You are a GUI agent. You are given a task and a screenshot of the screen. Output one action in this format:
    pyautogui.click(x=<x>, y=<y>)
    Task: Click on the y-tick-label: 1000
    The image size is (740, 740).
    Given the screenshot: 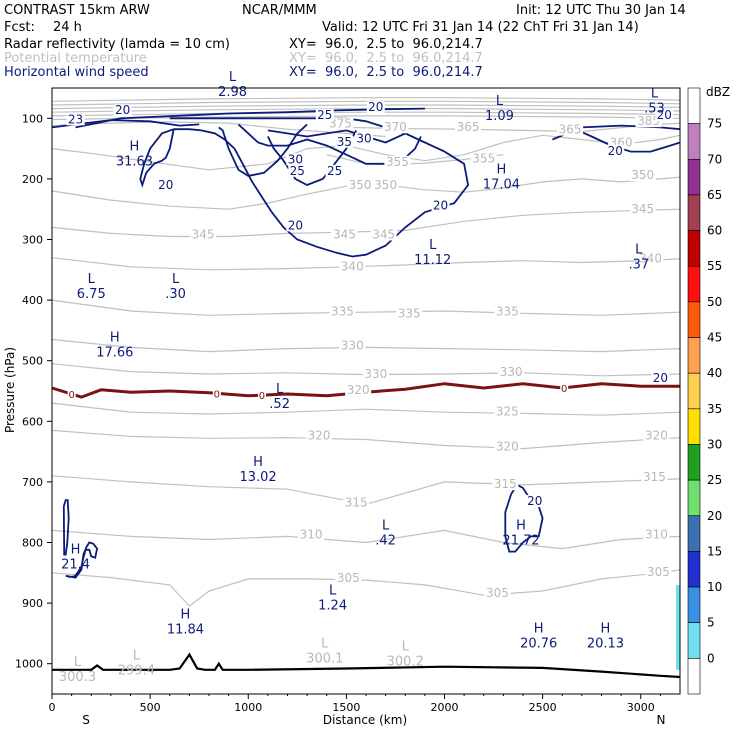 What is the action you would take?
    pyautogui.click(x=29, y=664)
    